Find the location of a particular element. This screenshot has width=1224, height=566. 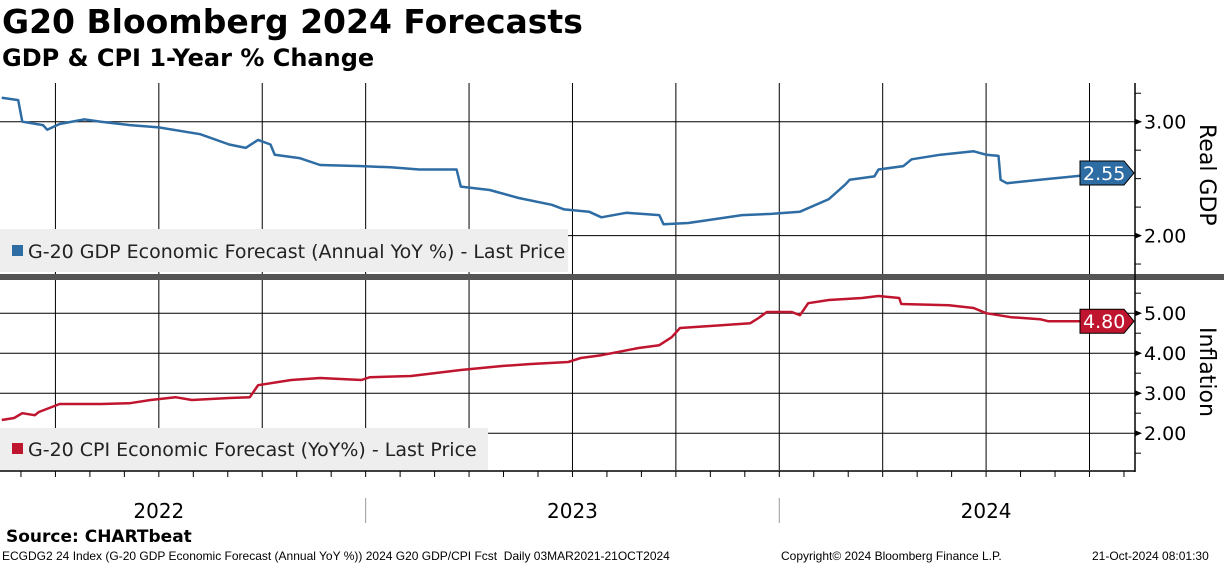

x-year-label: 2022 is located at coordinates (158, 511).